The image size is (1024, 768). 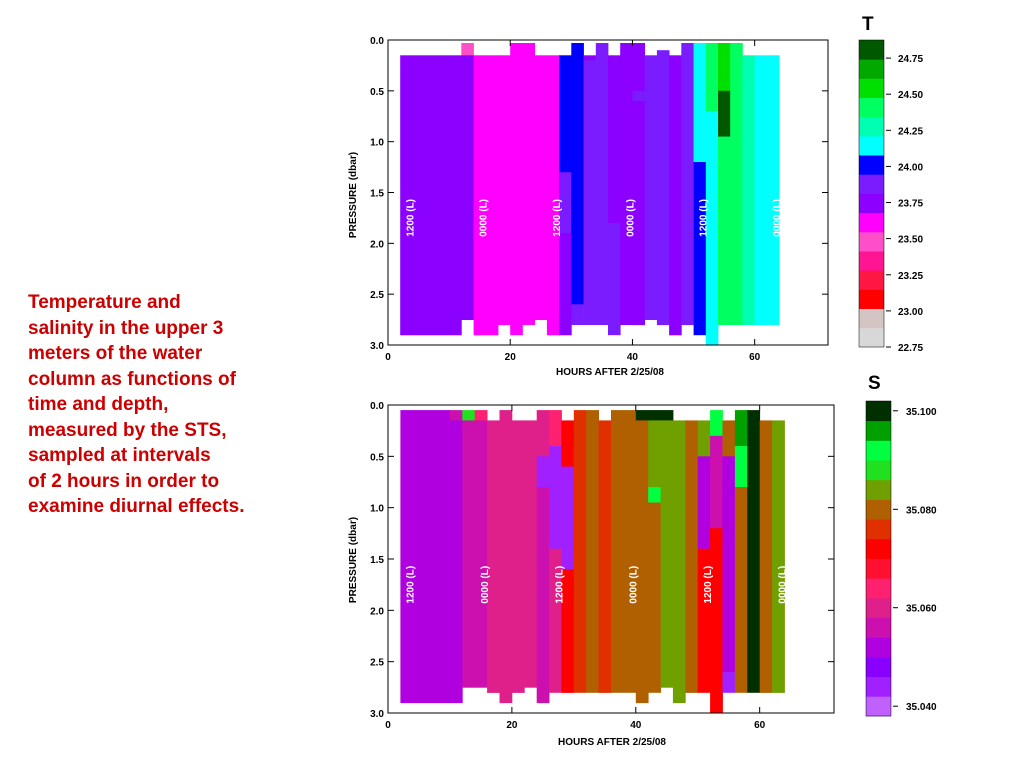 What do you see at coordinates (115, 353) in the screenshot?
I see `caption-line: meters of the water` at bounding box center [115, 353].